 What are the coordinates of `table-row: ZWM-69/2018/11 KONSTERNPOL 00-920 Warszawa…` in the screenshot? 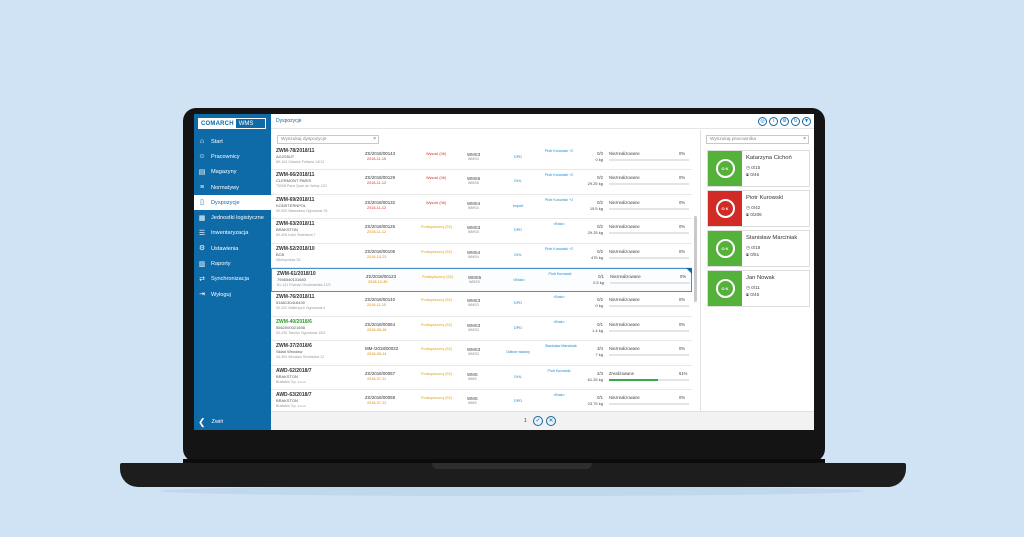 It's located at (481, 207).